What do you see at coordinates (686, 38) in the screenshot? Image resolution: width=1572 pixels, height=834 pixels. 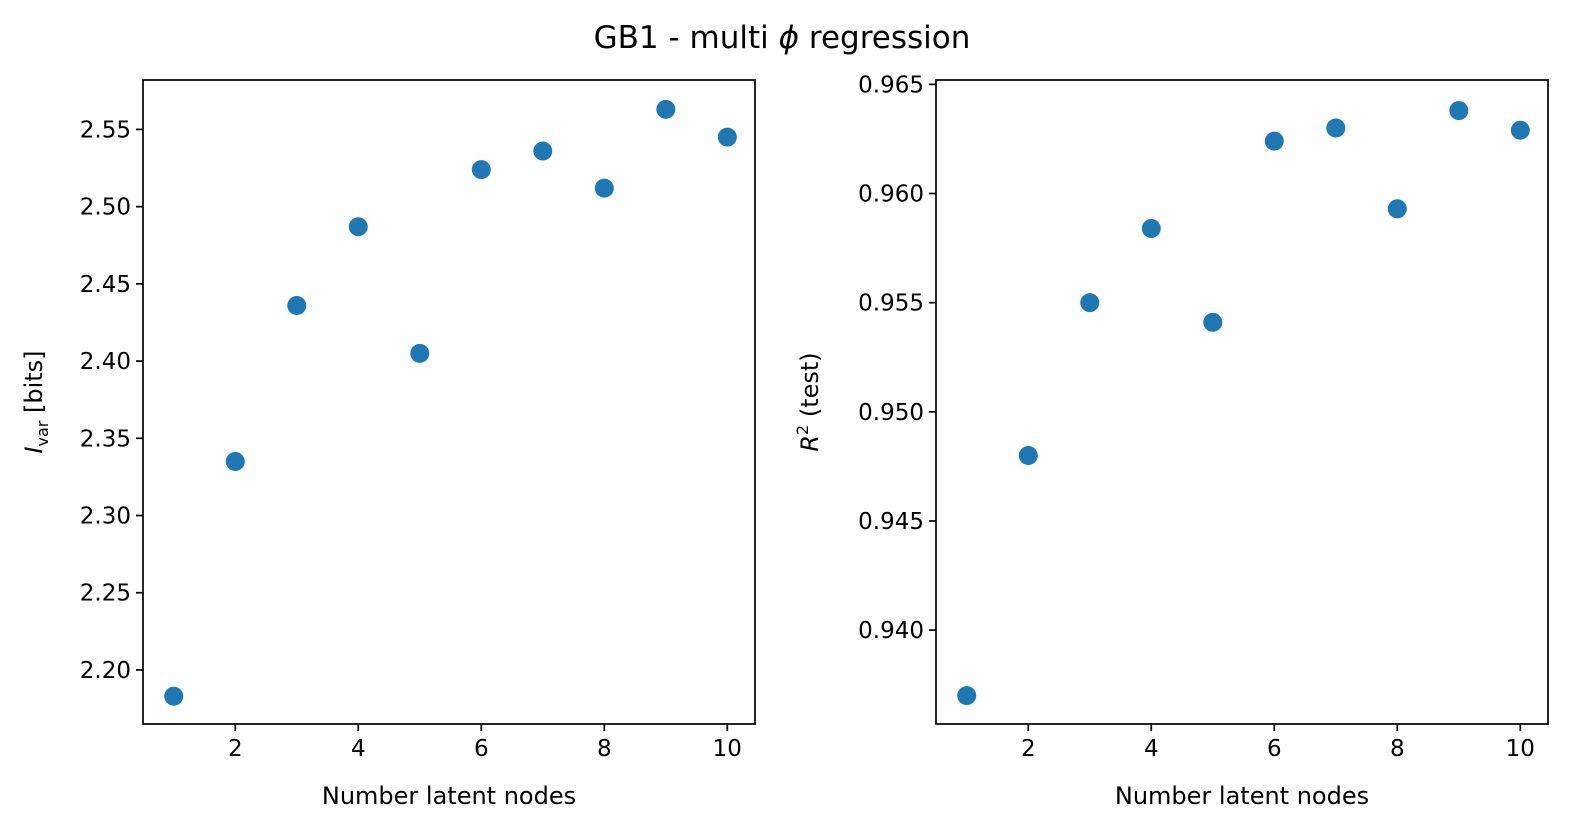 I see `figure-title-prefix: GB1 - multi` at bounding box center [686, 38].